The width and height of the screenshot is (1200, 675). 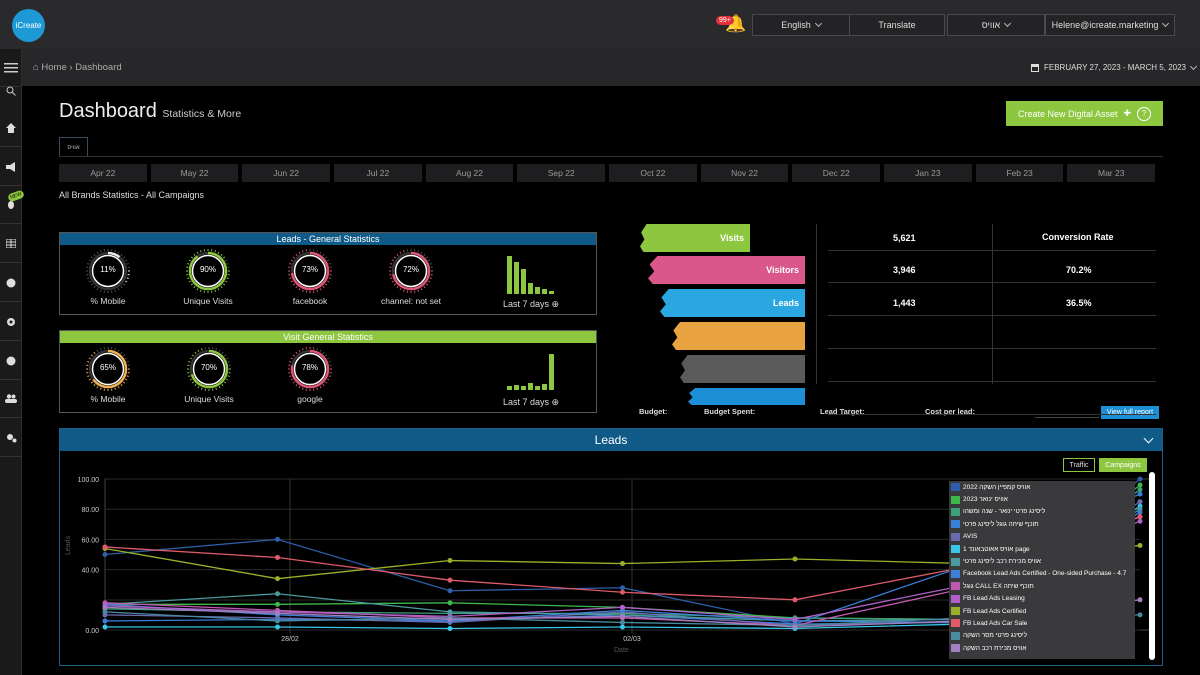 I want to click on legend-item: אוויס קמפיין השקה 2022, so click(x=1042, y=487).